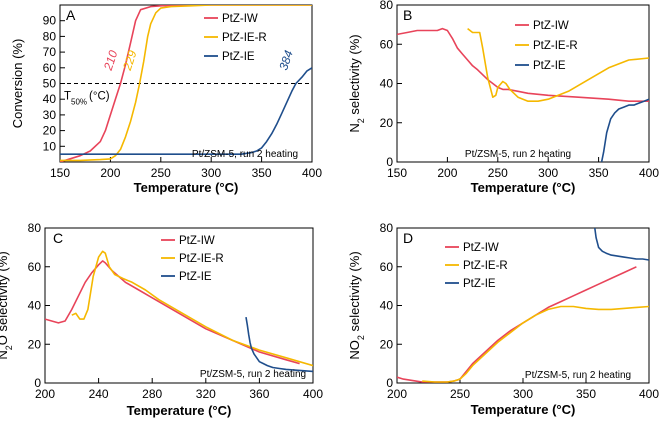  What do you see at coordinates (50, 115) in the screenshot?
I see `y-tick-label: 30` at bounding box center [50, 115].